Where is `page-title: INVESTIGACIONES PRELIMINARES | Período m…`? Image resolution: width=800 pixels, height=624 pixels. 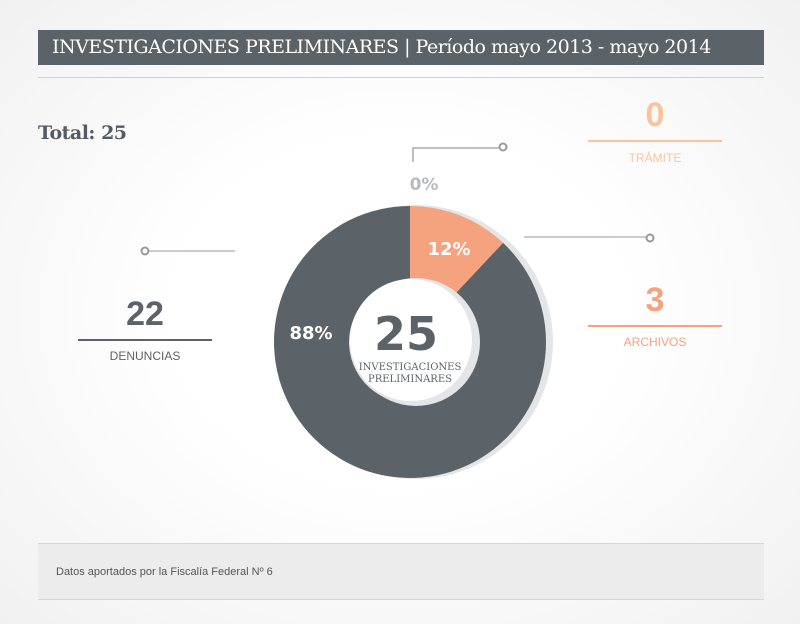 page-title: INVESTIGACIONES PRELIMINARES | Período m… is located at coordinates (401, 47).